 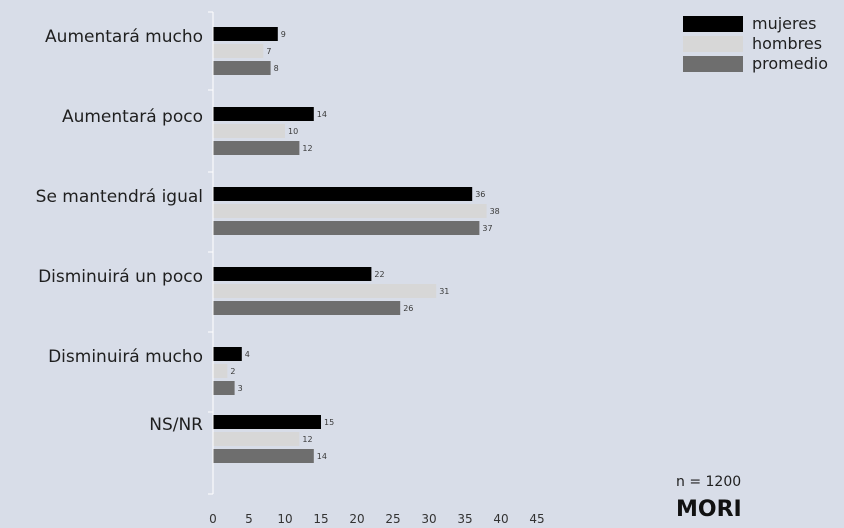 What do you see at coordinates (444, 291) in the screenshot?
I see `data-label: 31` at bounding box center [444, 291].